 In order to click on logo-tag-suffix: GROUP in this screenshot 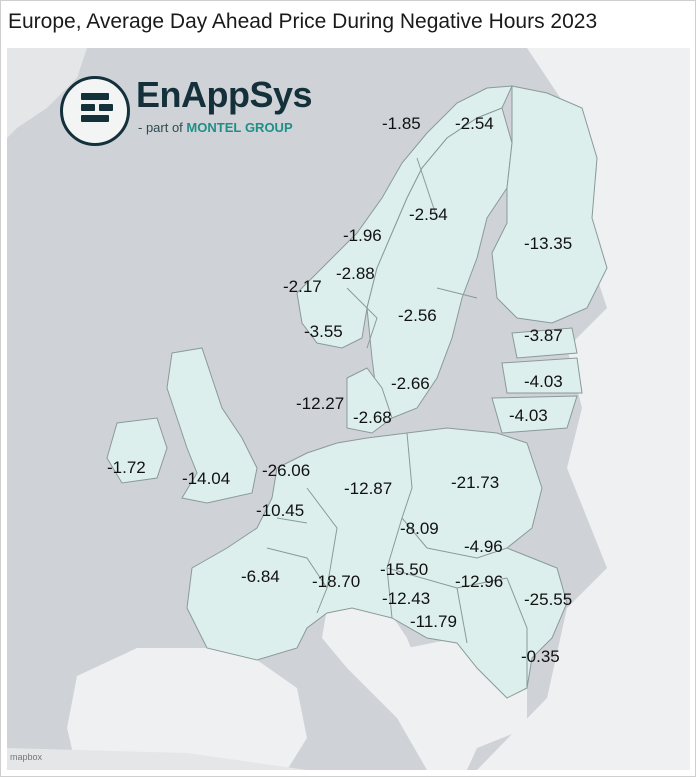, I will do `click(268, 127)`.